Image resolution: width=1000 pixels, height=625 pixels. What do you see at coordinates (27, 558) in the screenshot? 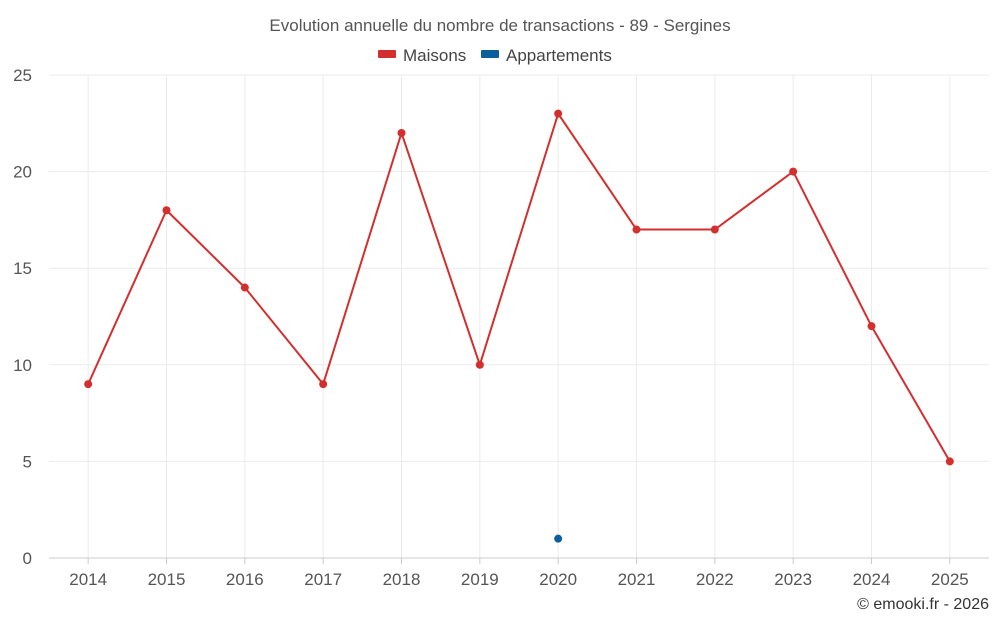
I see `y-tick-label: 0` at bounding box center [27, 558].